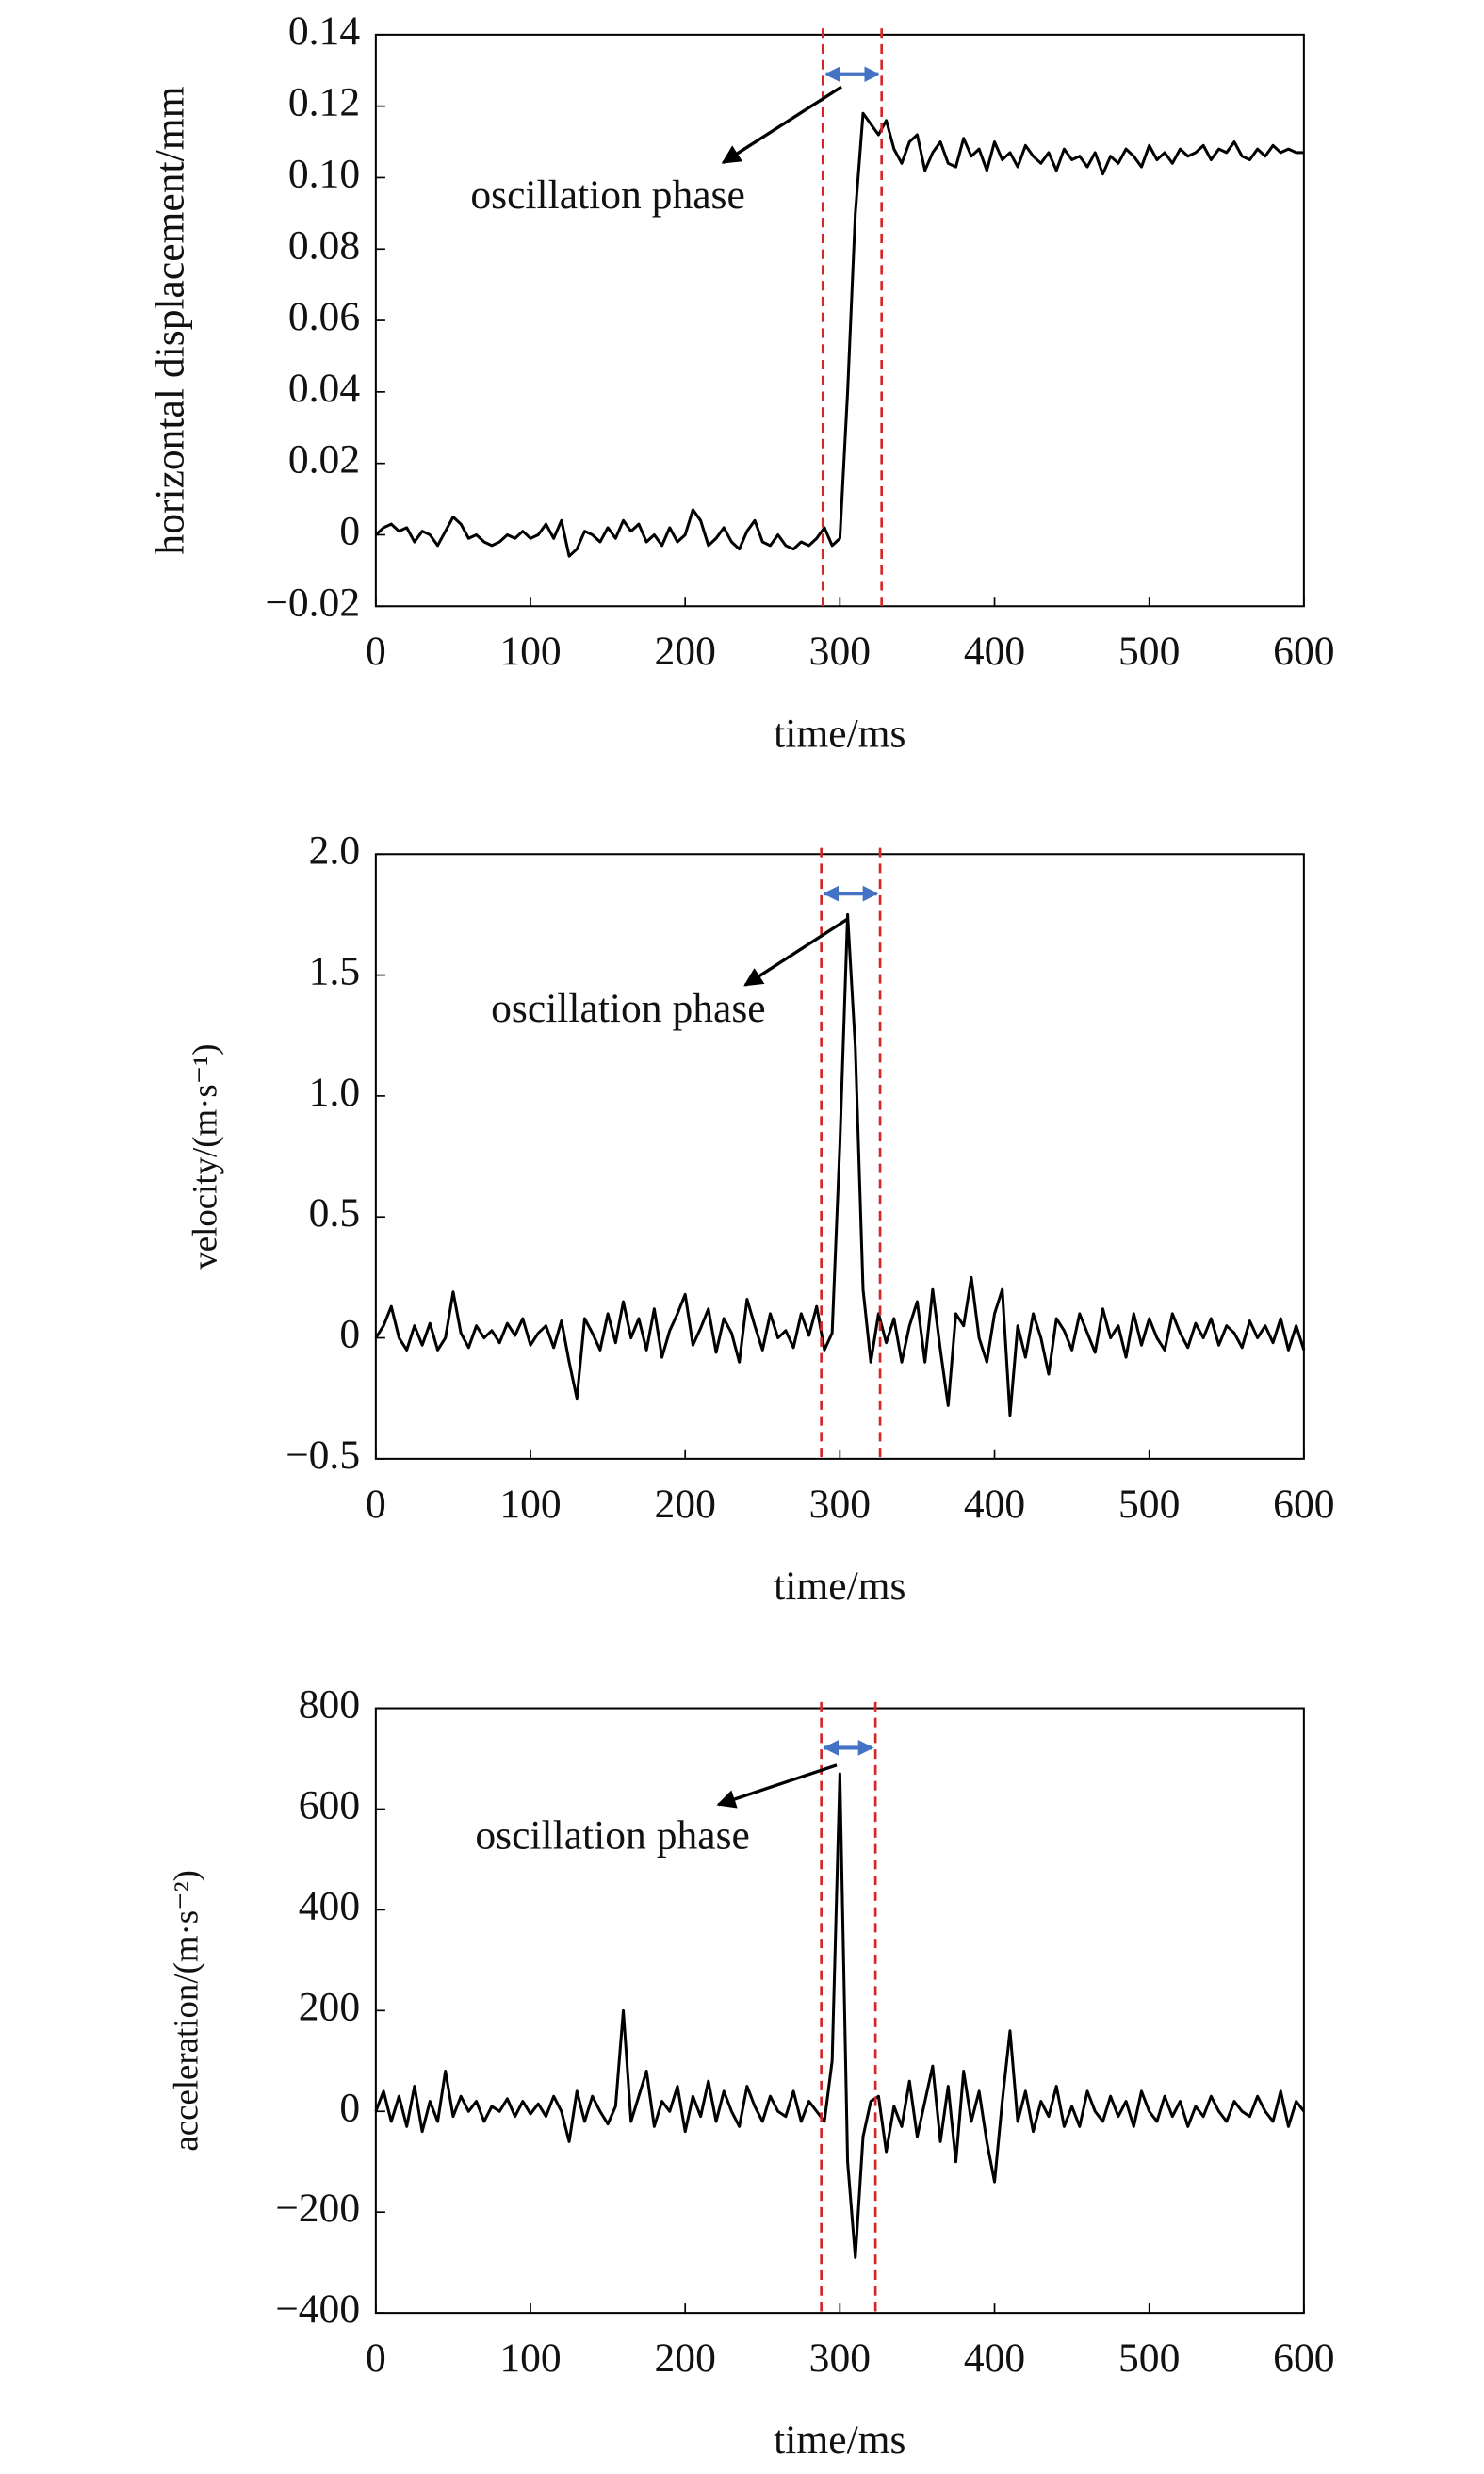  What do you see at coordinates (329, 1804) in the screenshot?
I see `y-tick-label: 600` at bounding box center [329, 1804].